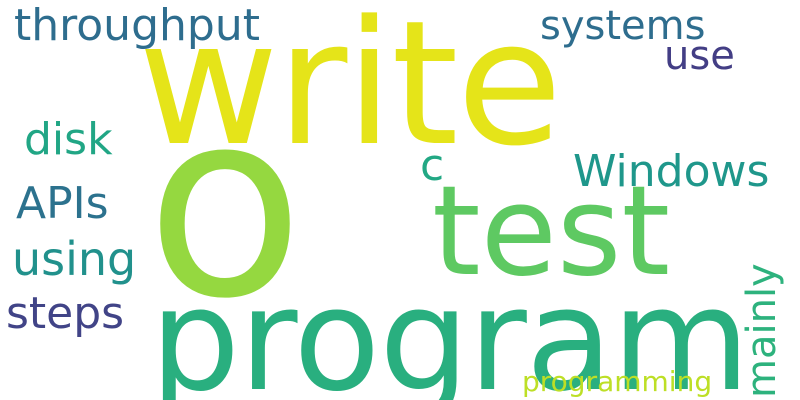  Describe the element at coordinates (617, 381) in the screenshot. I see `word-programming: programming` at that location.